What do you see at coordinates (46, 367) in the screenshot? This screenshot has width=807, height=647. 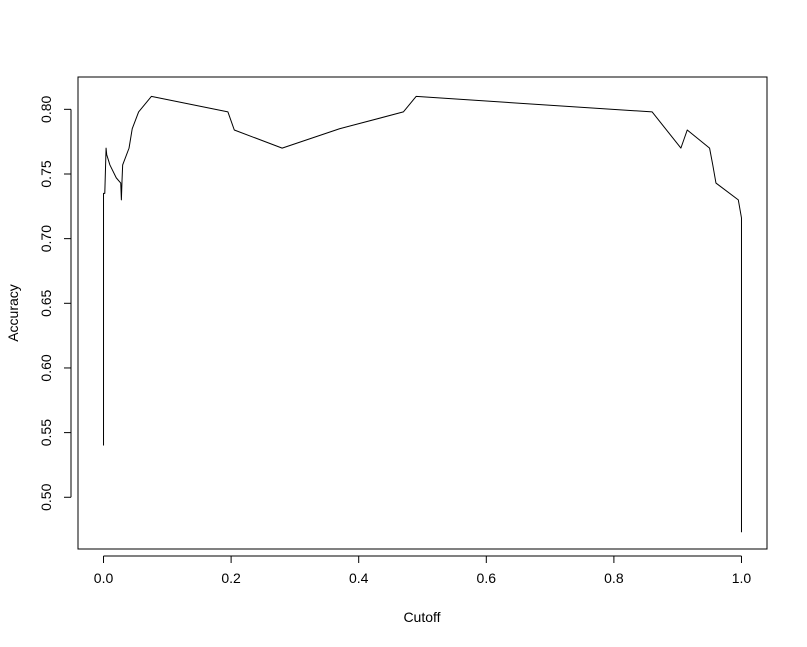 I see `y-tick-label: 0.60` at bounding box center [46, 367].